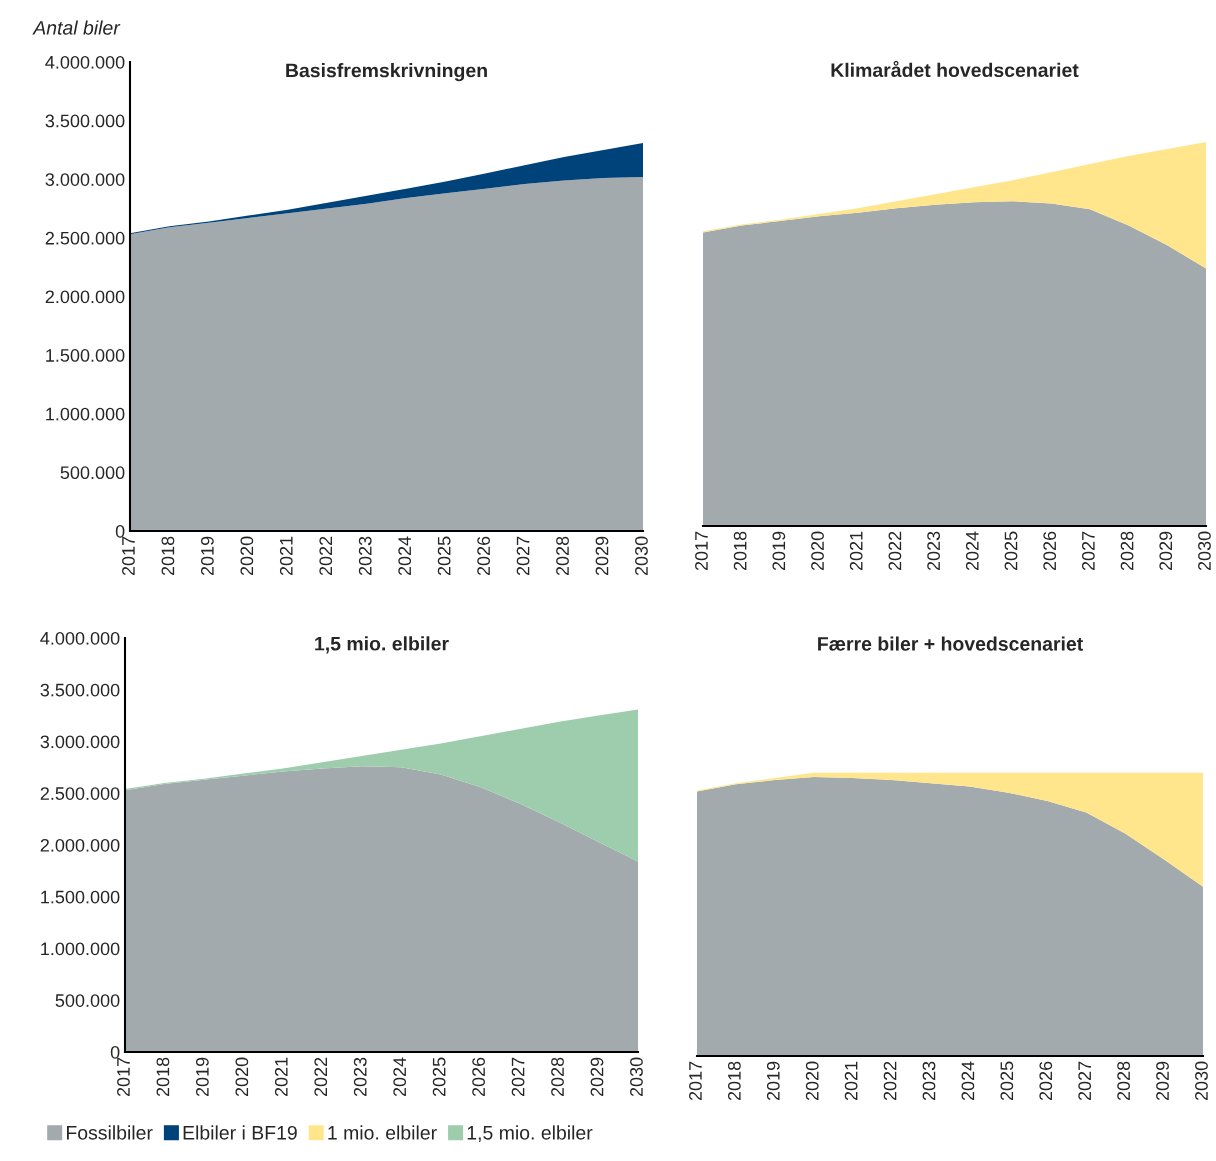 Image resolution: width=1216 pixels, height=1161 pixels. I want to click on chart-title: 1,5 mio. elbiler, so click(382, 645).